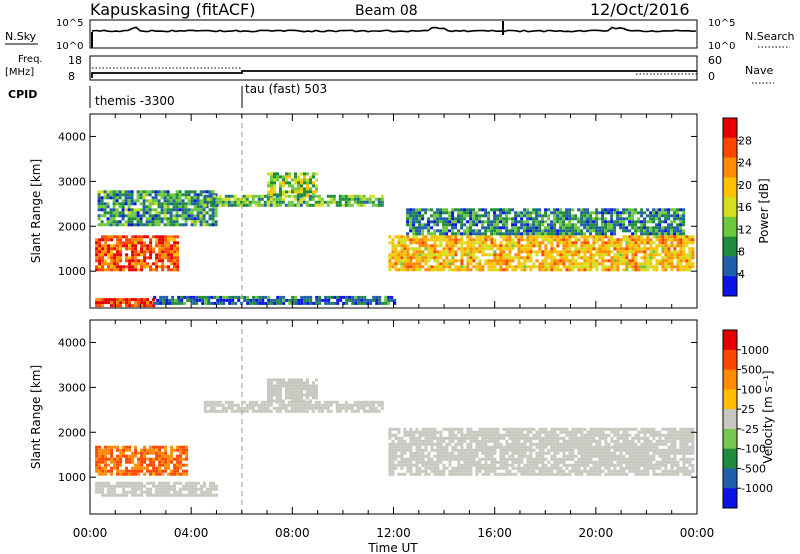 This screenshot has width=800, height=554. What do you see at coordinates (745, 229) in the screenshot?
I see `colorbar-tick-label: 12` at bounding box center [745, 229].